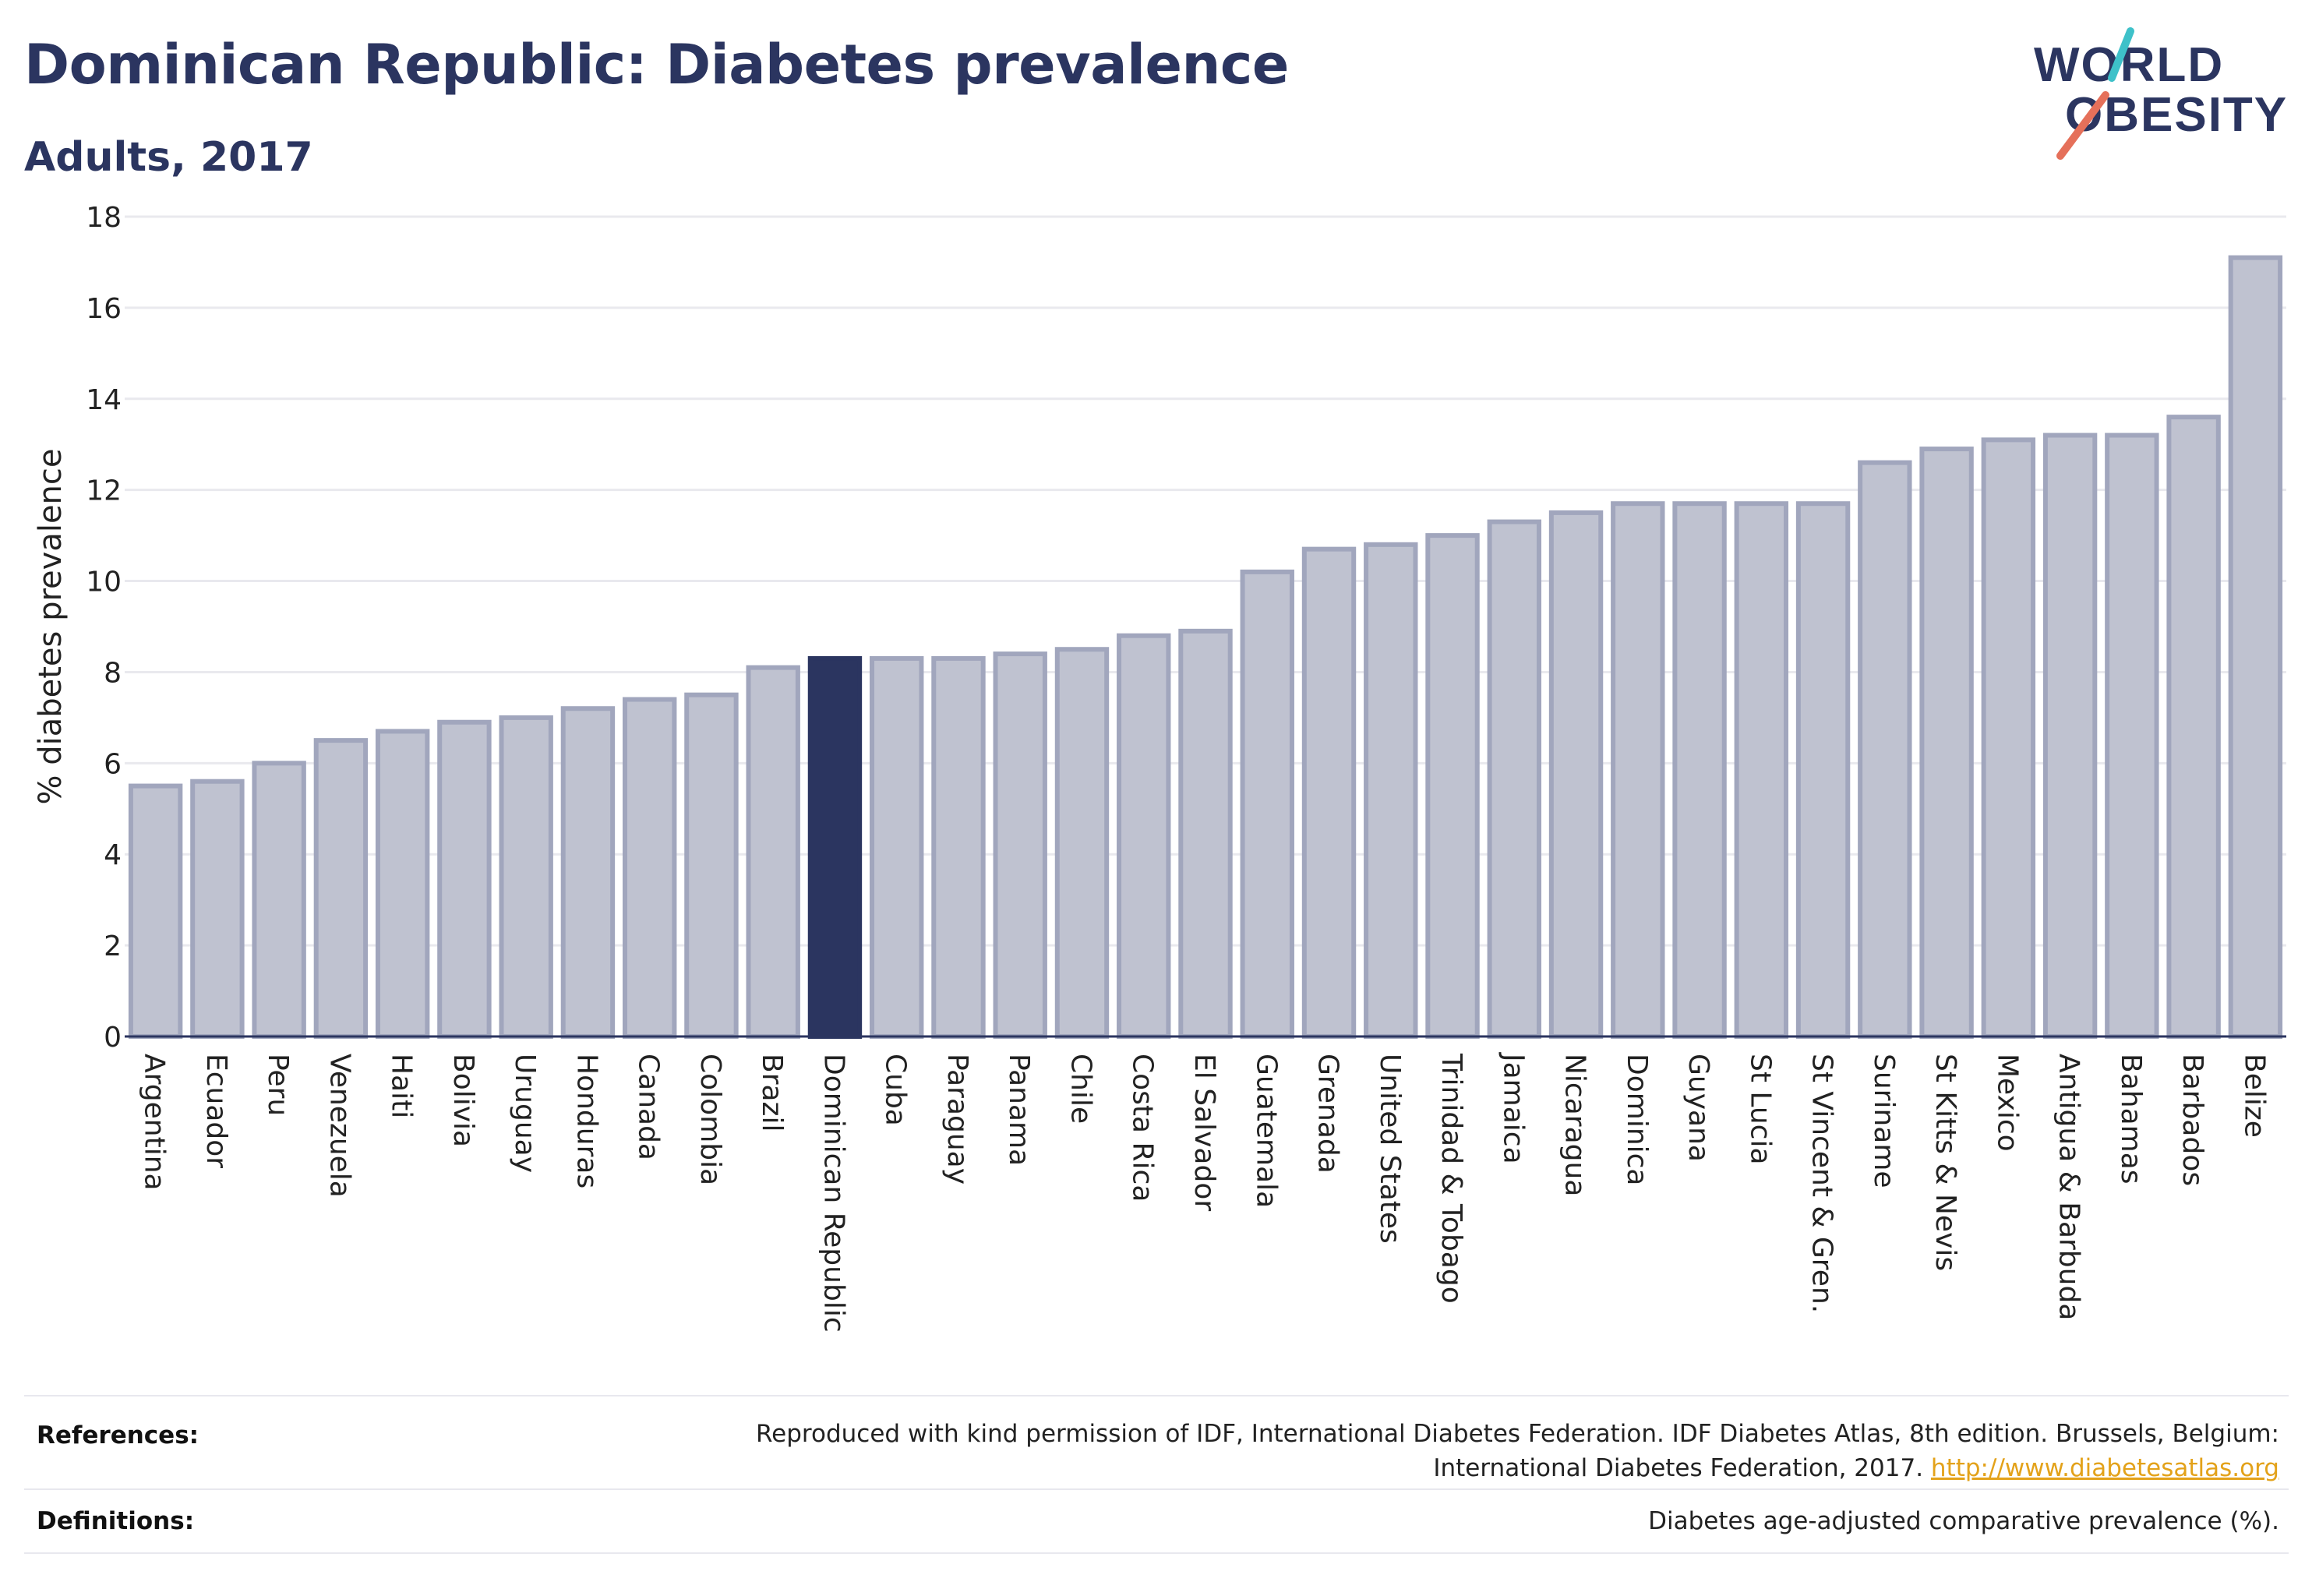 This screenshot has width=2305, height=1596. What do you see at coordinates (1698, 1108) in the screenshot?
I see `x-tick-label: Guyana` at bounding box center [1698, 1108].